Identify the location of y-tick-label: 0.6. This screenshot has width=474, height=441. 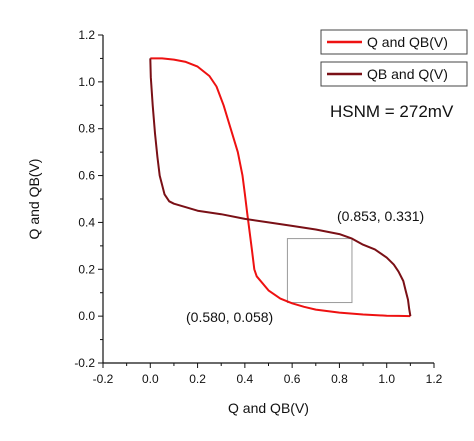
(86, 176).